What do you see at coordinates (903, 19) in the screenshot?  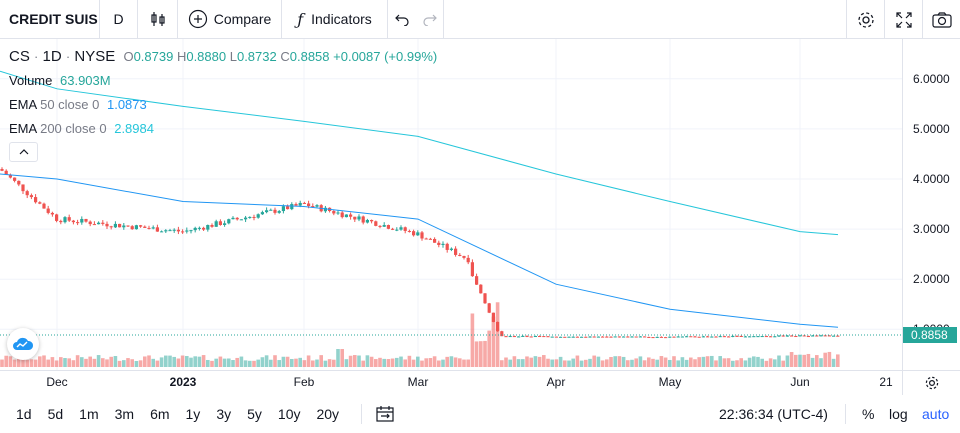 I see `fullscreen-button` at bounding box center [903, 19].